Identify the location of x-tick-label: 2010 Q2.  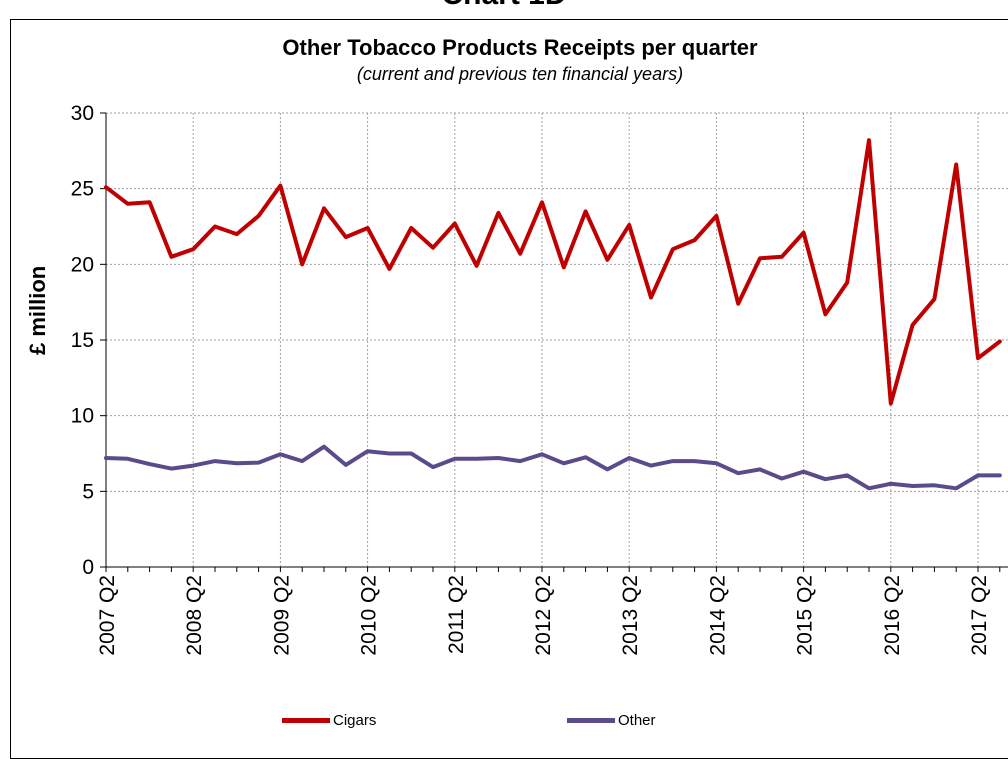
(369, 615).